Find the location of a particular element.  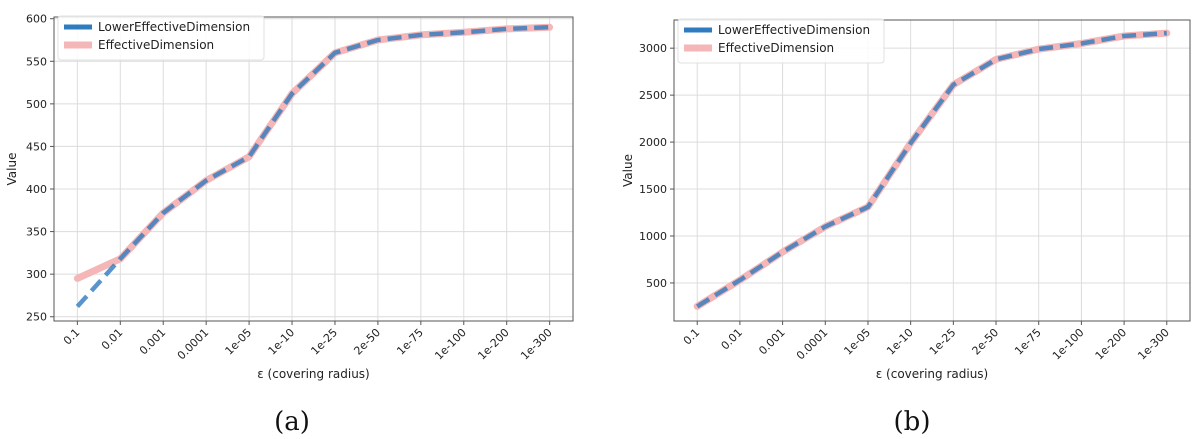

y-tick-label: 450 is located at coordinates (36, 146).